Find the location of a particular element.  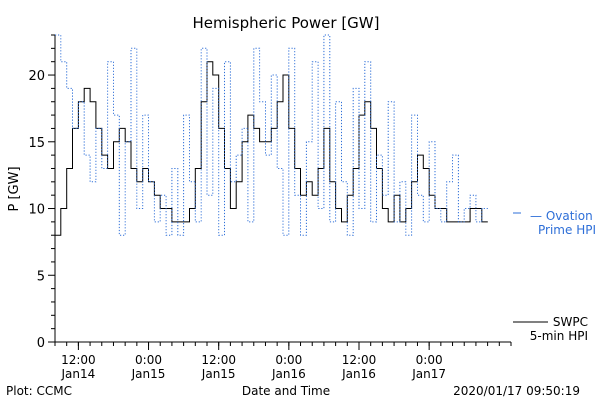

y-axis-label: P [GW] is located at coordinates (14, 188).